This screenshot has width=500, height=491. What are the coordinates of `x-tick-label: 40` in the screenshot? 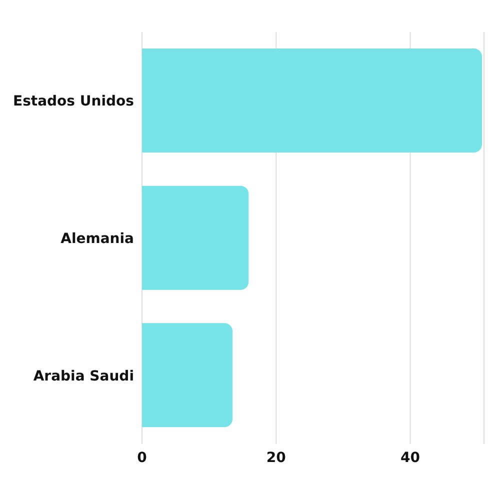 It's located at (410, 458).